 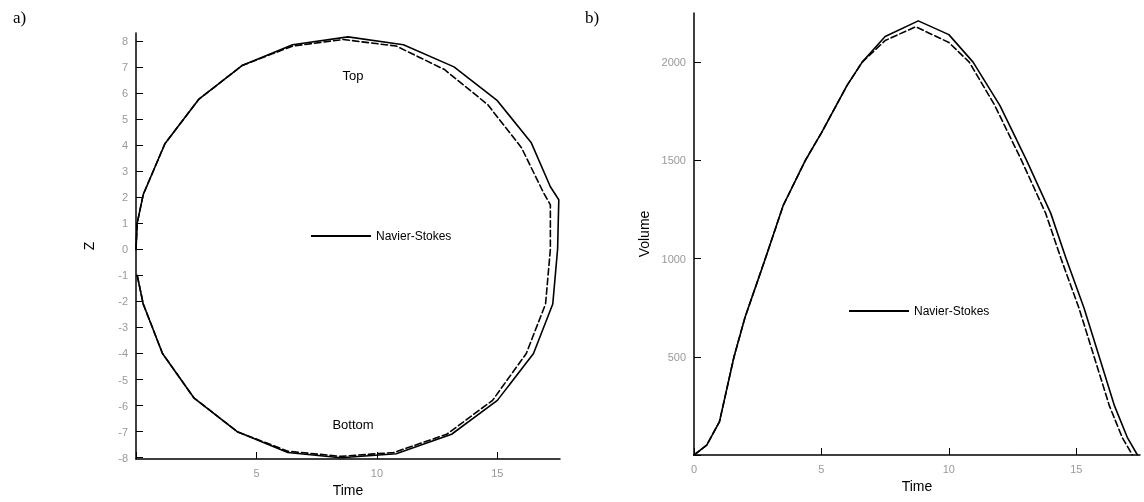 What do you see at coordinates (124, 197) in the screenshot?
I see `y-tick-label: 2` at bounding box center [124, 197].